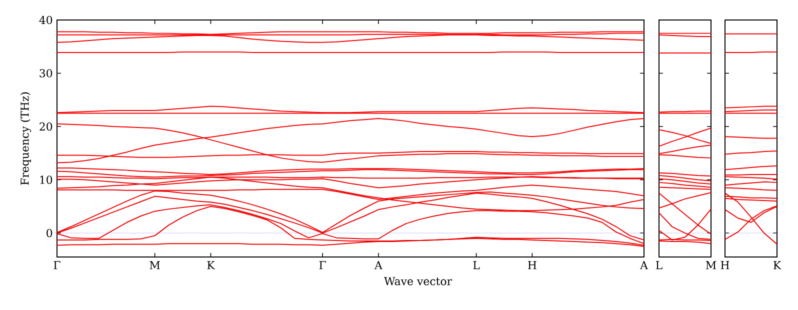 Image resolution: width=798 pixels, height=310 pixels. I want to click on y-tick-label: 10, so click(46, 180).